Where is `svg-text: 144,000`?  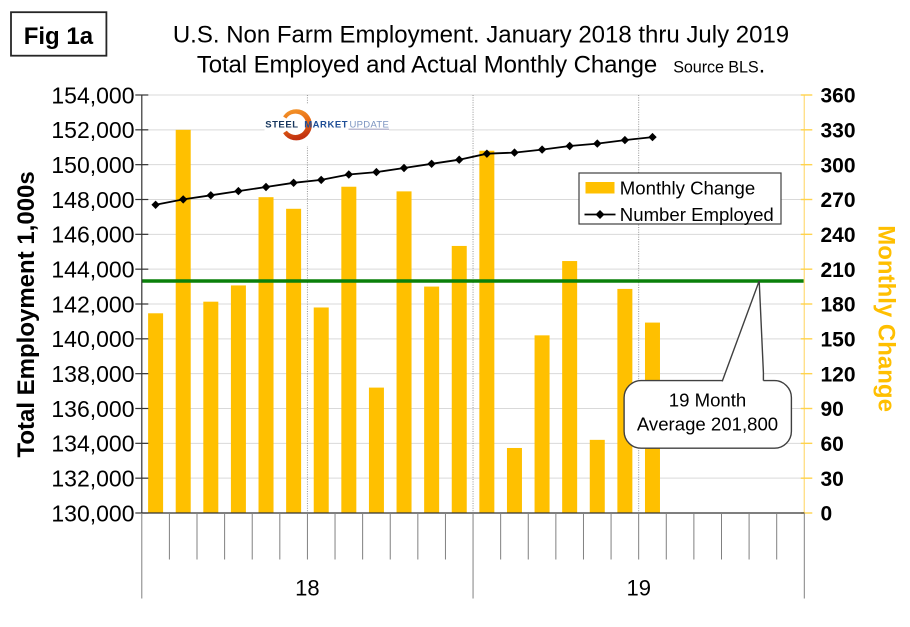
svg-text: 144,000 is located at coordinates (92, 269).